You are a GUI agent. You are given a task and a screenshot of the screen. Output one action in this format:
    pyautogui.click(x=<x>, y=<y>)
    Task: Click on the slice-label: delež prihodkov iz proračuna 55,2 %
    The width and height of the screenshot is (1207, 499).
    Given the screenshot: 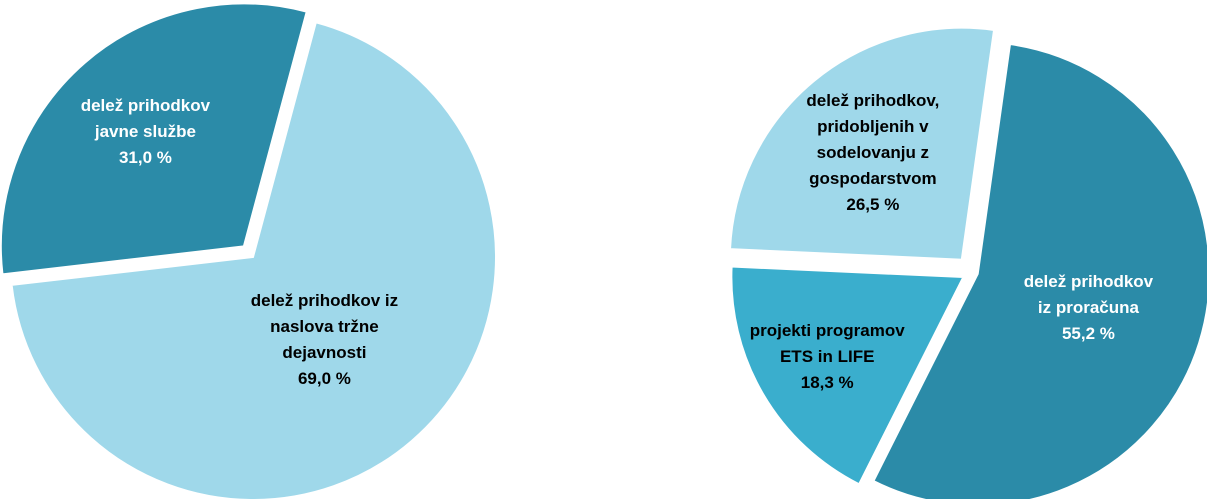 What is the action you would take?
    pyautogui.click(x=1088, y=308)
    